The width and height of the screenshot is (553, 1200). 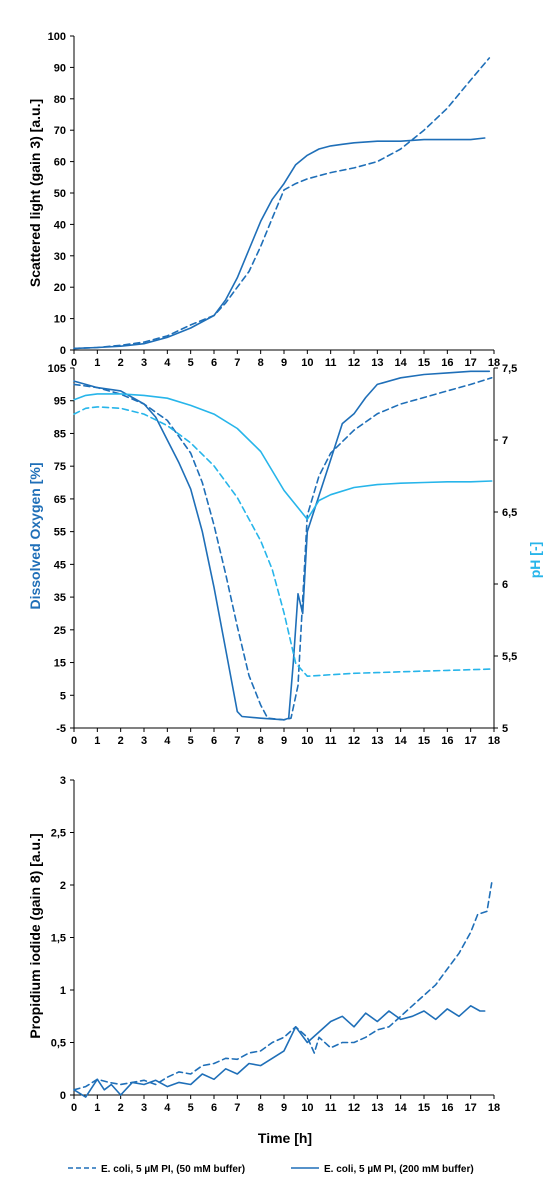 What do you see at coordinates (60, 257) in the screenshot?
I see `y-tick-label: 30` at bounding box center [60, 257].